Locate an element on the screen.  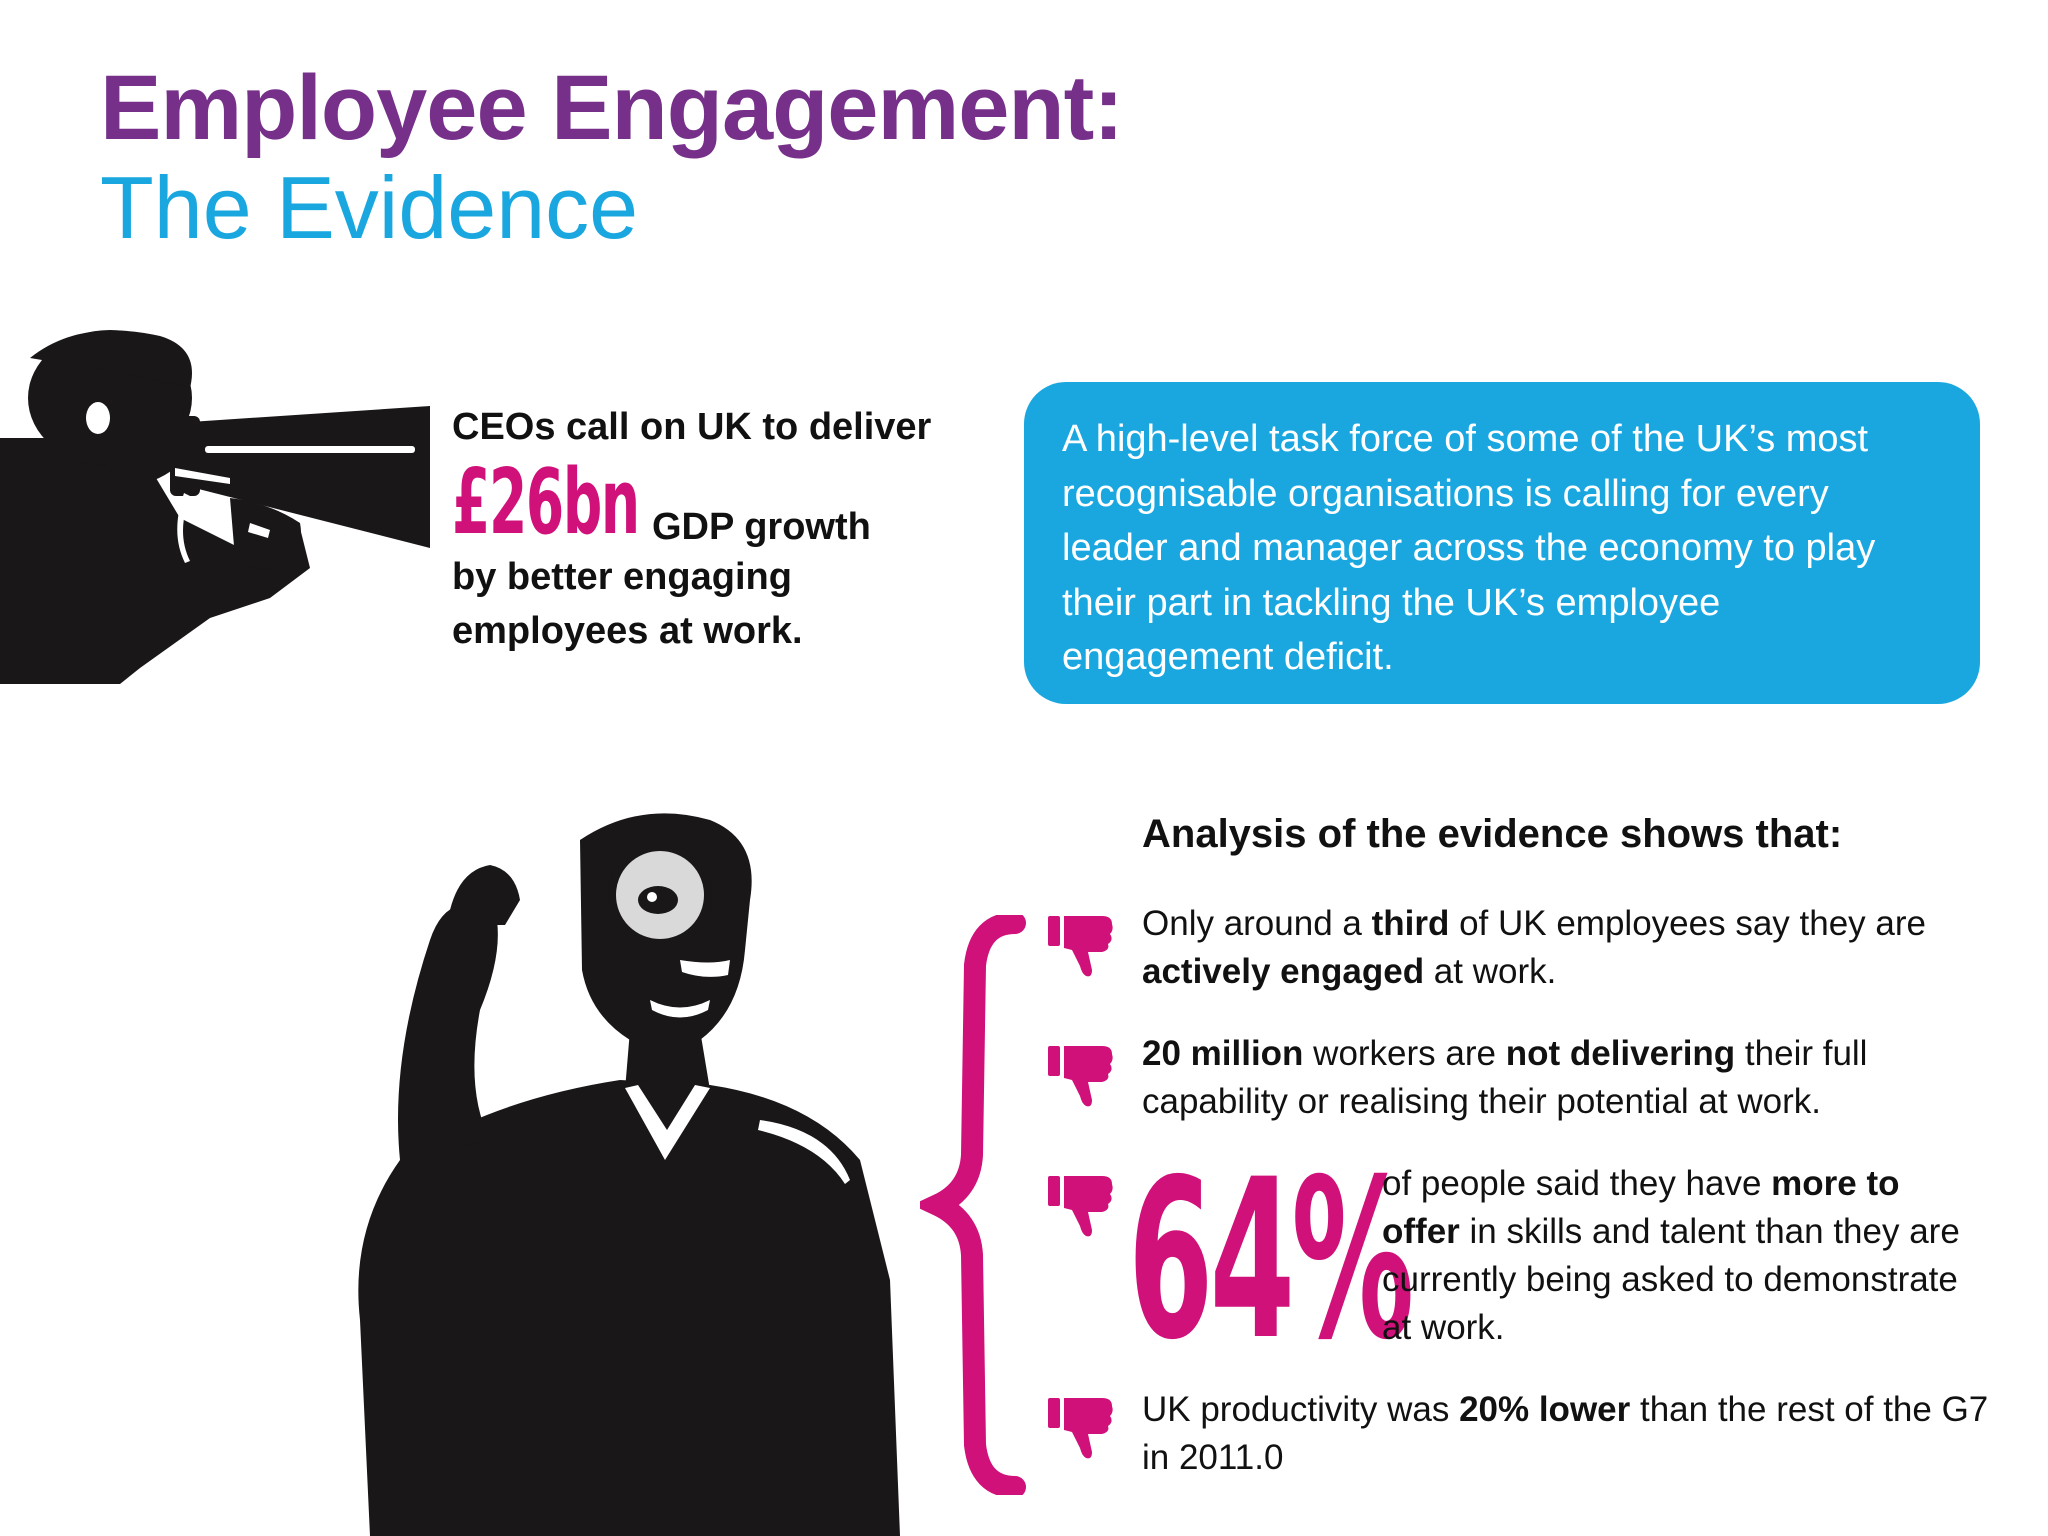
claim-line-1: CEOs call on UK to deliver is located at coordinates (692, 427).